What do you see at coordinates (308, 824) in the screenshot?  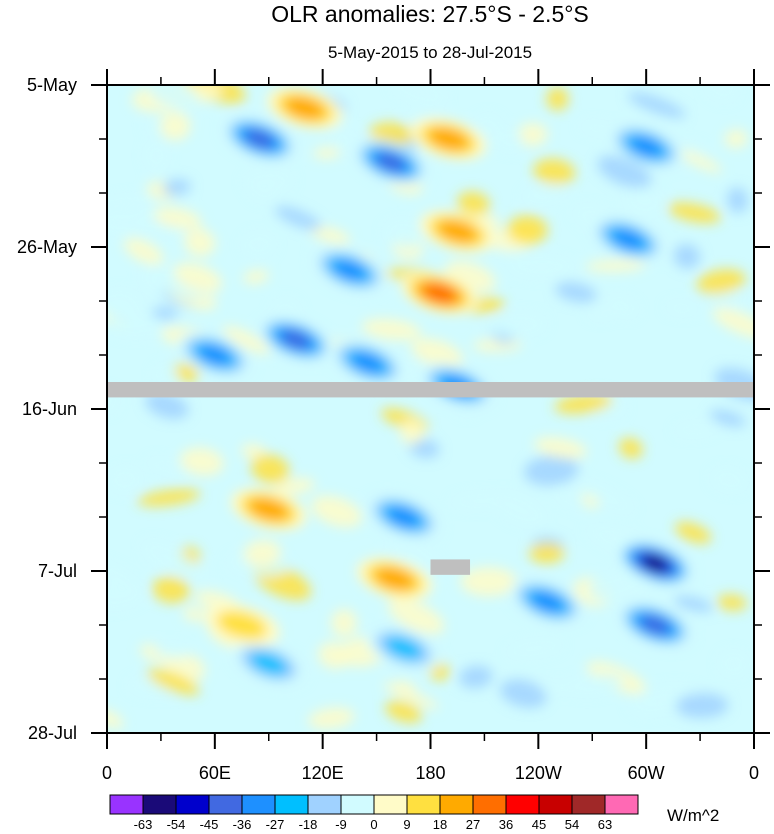 I see `colorbar-label: -18` at bounding box center [308, 824].